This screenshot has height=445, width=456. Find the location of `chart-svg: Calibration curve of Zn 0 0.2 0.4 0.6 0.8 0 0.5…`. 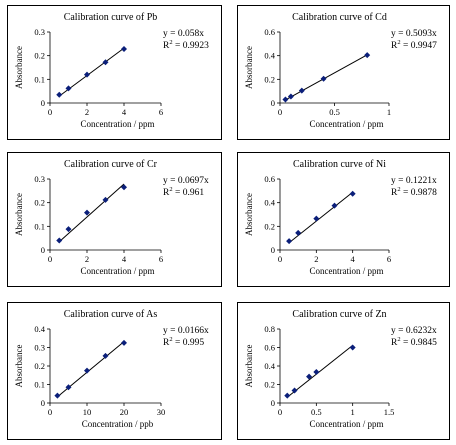

chart-svg: Calibration curve of Zn 0 0.2 0.4 0.6 0.8 0 0.5… is located at coordinates (340, 369).